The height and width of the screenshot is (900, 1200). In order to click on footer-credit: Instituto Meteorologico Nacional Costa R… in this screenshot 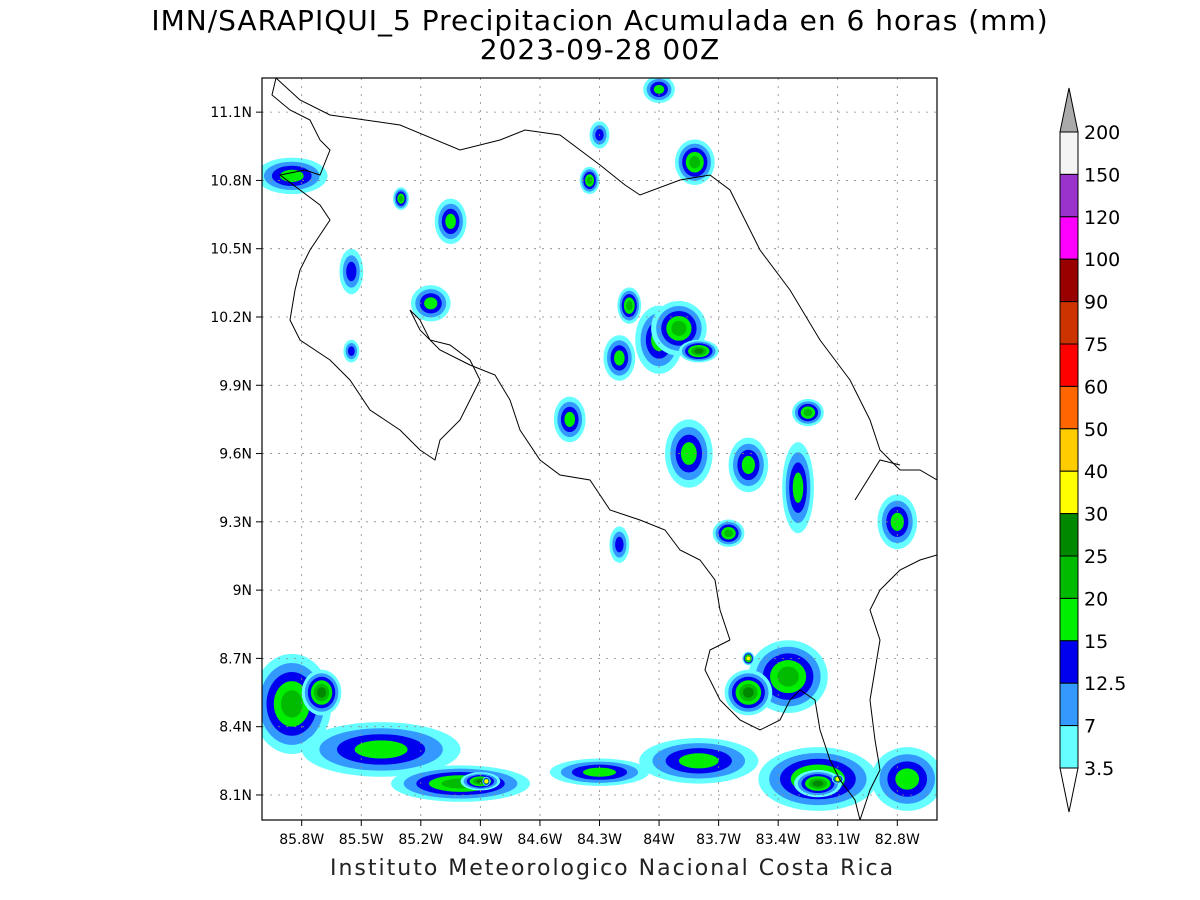, I will do `click(613, 868)`.